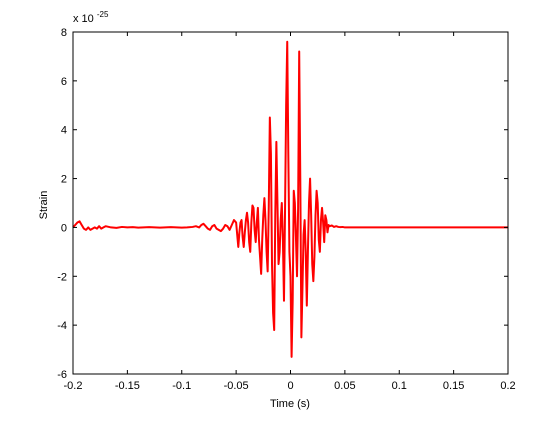 The height and width of the screenshot is (425, 560). I want to click on y-axis-multiplier-exponent: -25, so click(103, 14).